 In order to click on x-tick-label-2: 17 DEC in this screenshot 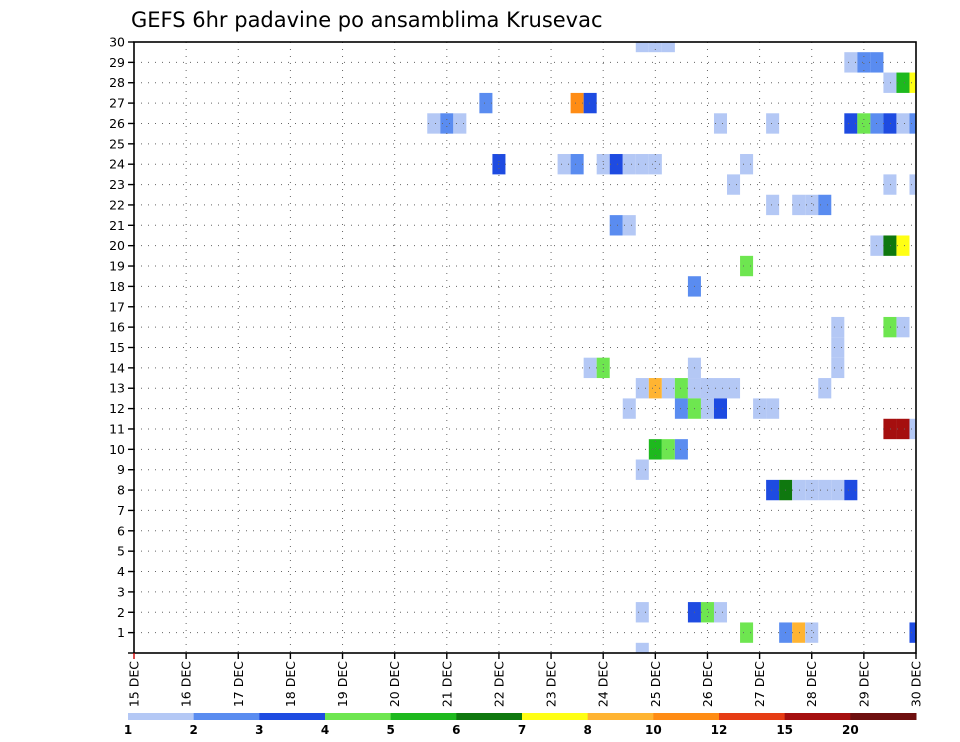, I will do `click(238, 684)`.